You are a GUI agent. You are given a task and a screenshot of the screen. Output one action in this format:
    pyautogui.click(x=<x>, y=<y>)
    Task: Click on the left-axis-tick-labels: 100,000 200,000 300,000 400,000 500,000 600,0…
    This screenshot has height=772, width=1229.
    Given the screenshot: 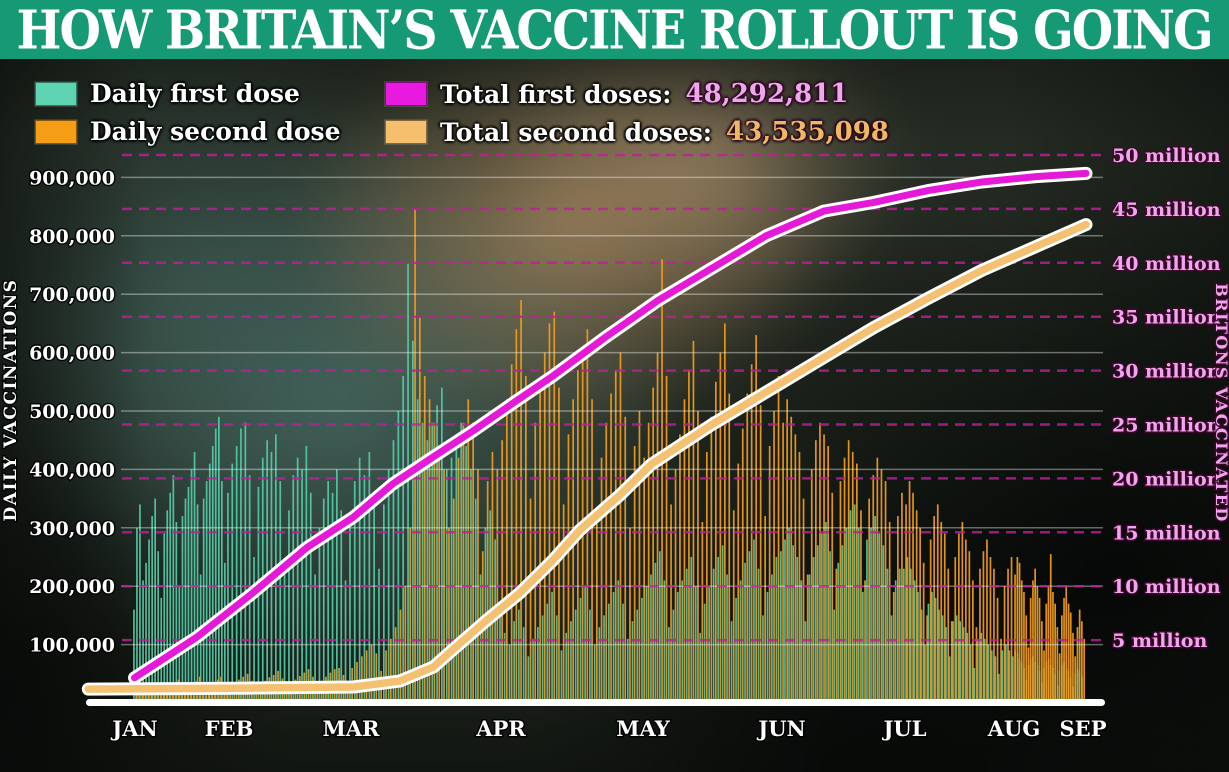 What is the action you would take?
    pyautogui.click(x=72, y=412)
    